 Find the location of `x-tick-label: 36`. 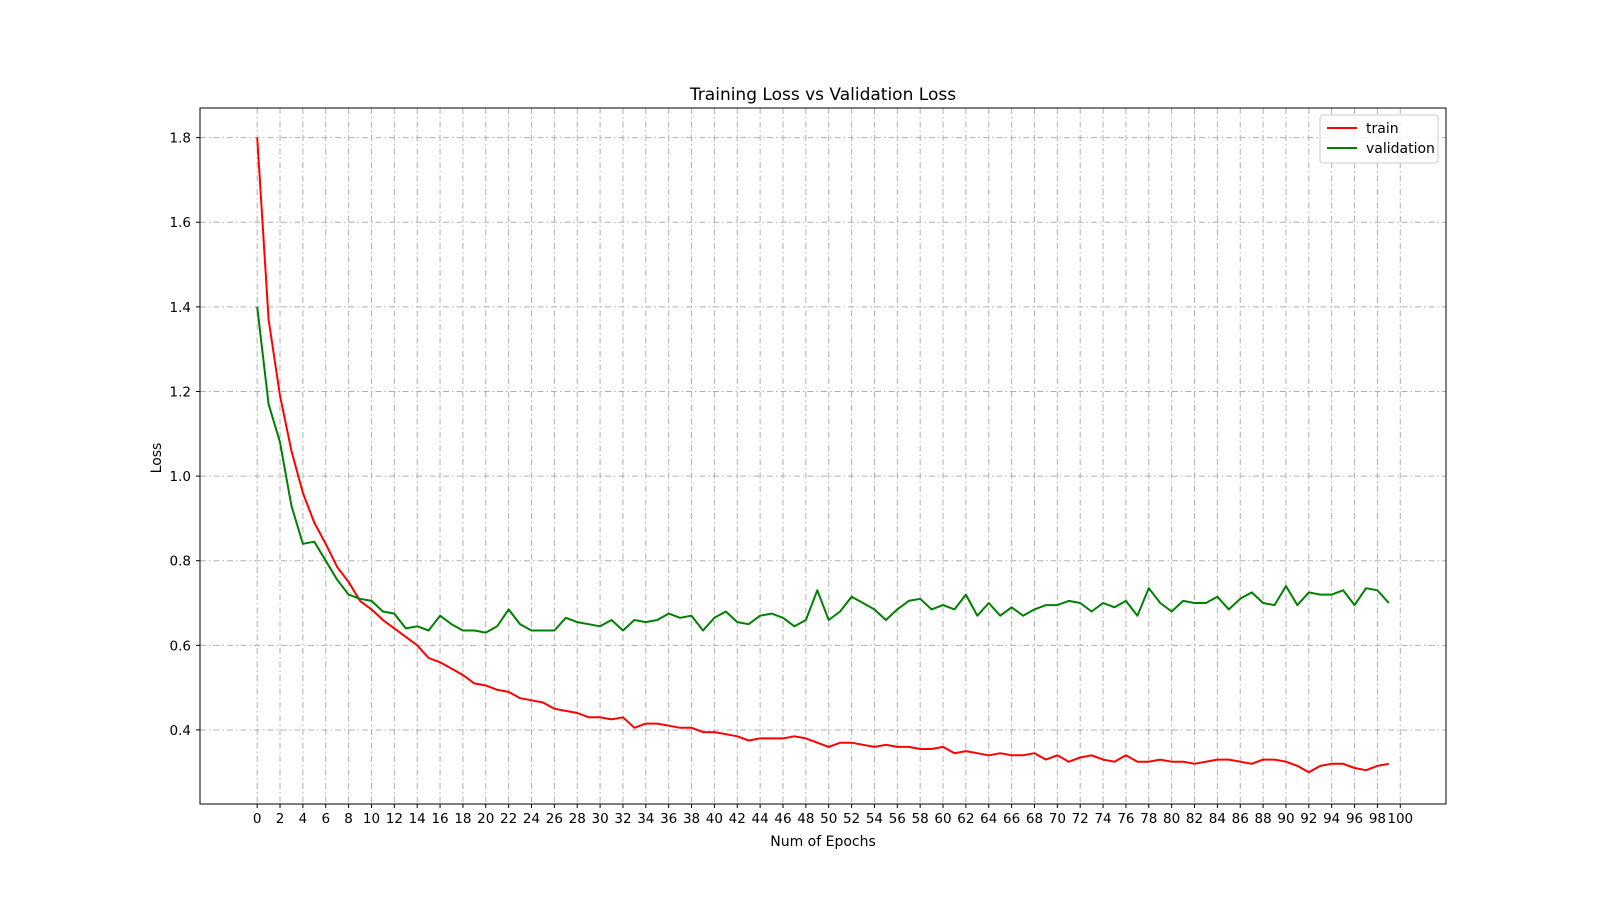

x-tick-label: 36 is located at coordinates (668, 819).